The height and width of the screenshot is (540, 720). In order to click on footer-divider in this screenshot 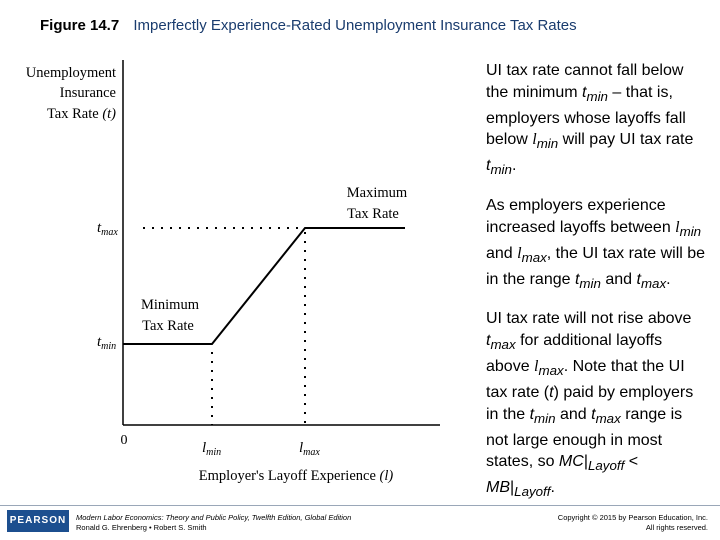, I will do `click(360, 505)`.